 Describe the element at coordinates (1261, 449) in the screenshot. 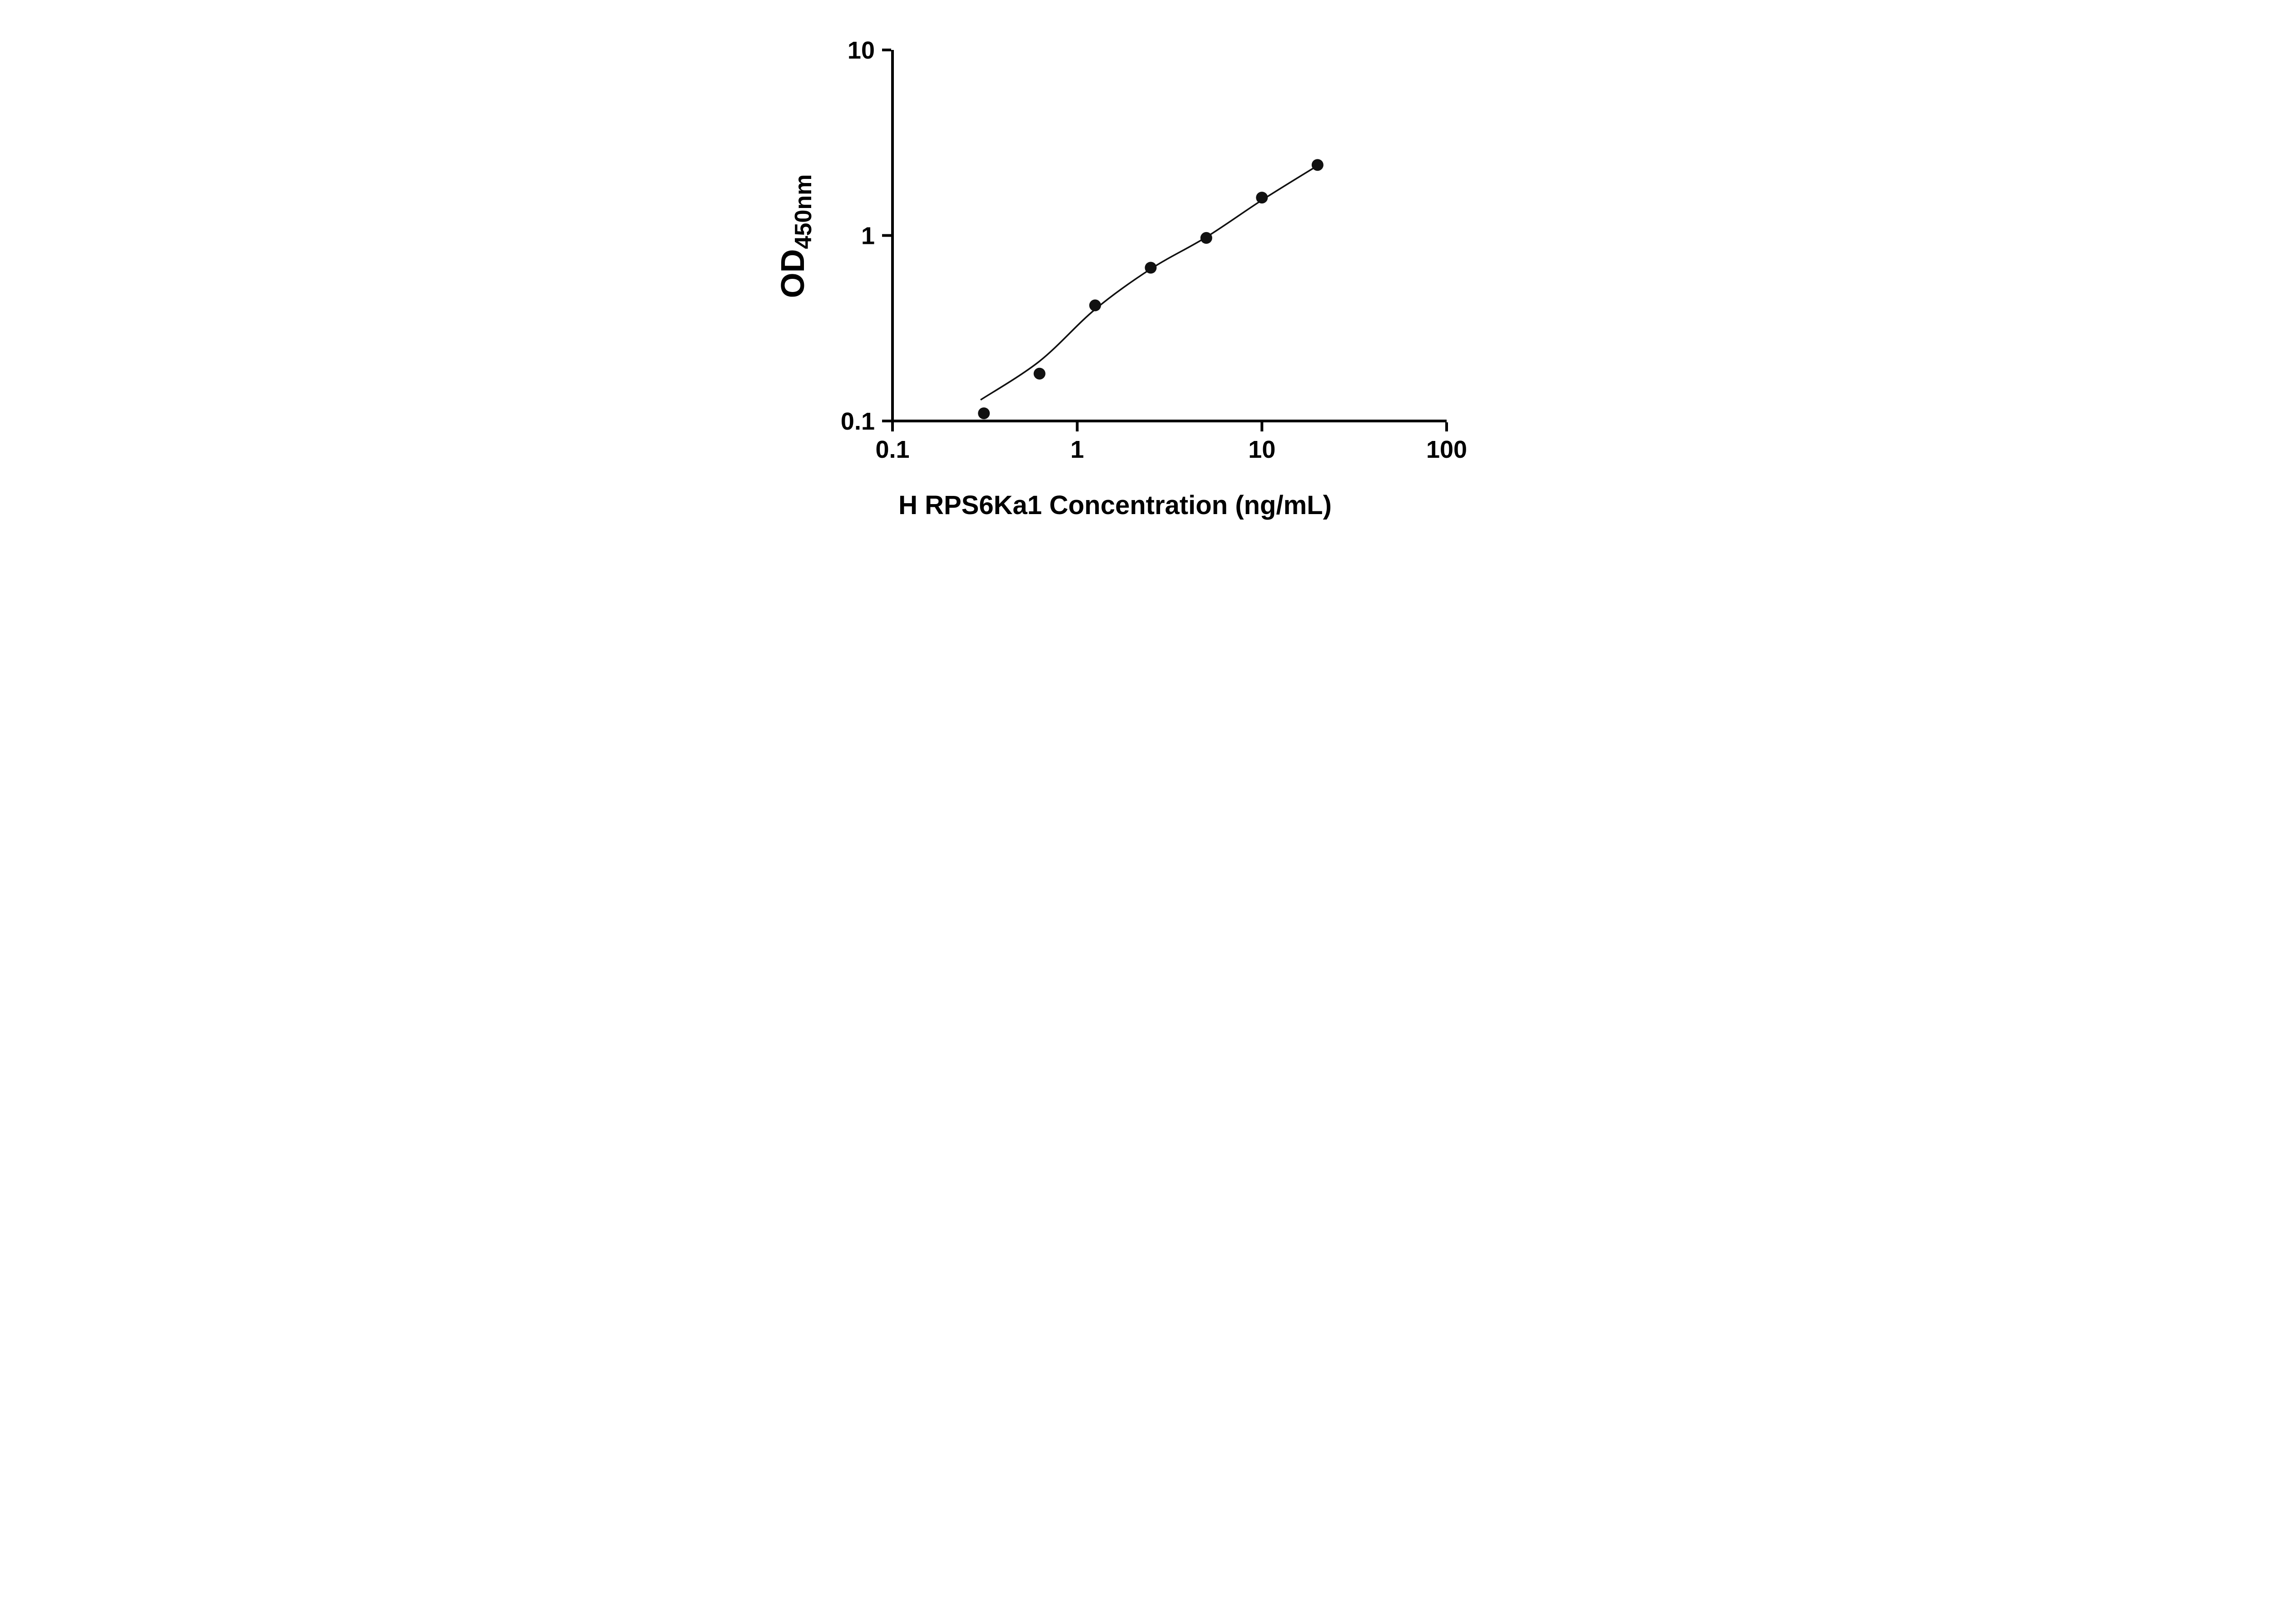

I see `x-tick-label: 10` at that location.